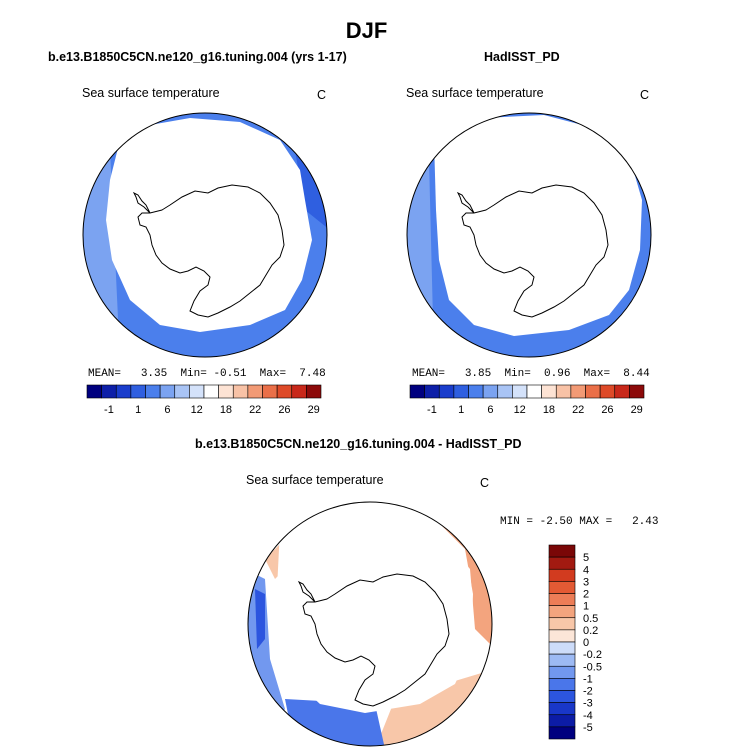 Image resolution: width=733 pixels, height=747 pixels. Describe the element at coordinates (230, 374) in the screenshot. I see `panel1-min-value: -0.51` at that location.